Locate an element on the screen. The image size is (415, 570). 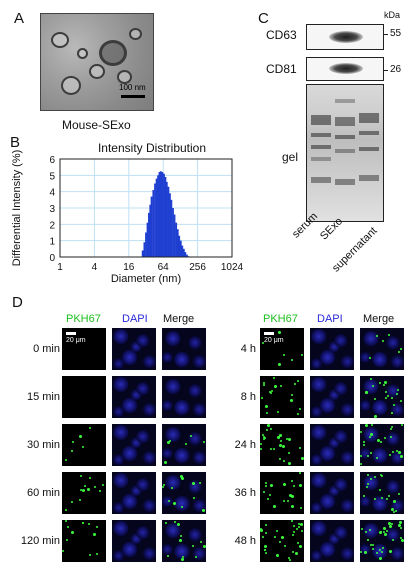
blot-cd81 is located at coordinates (345, 69).